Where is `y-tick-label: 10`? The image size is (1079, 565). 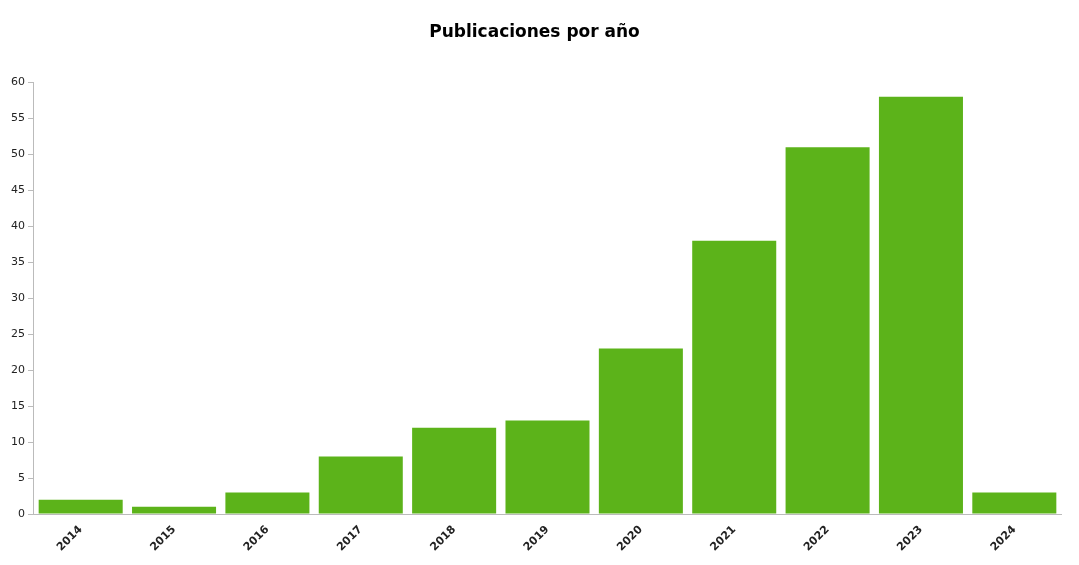 y-tick-label: 10 is located at coordinates (18, 441).